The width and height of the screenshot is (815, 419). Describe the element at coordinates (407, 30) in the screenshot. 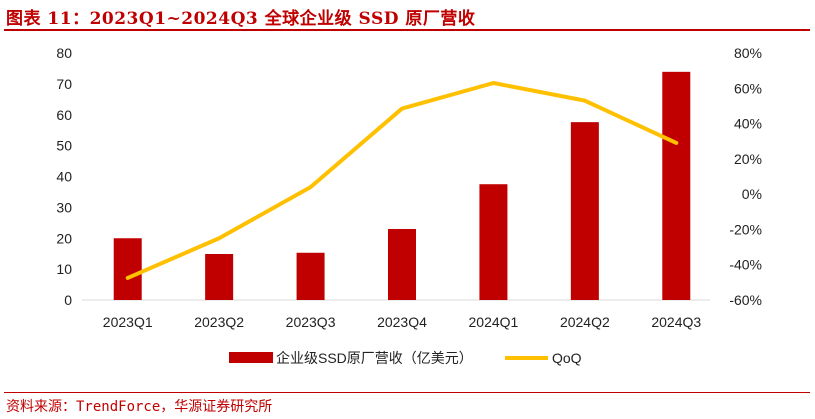

I see `title-divider` at that location.